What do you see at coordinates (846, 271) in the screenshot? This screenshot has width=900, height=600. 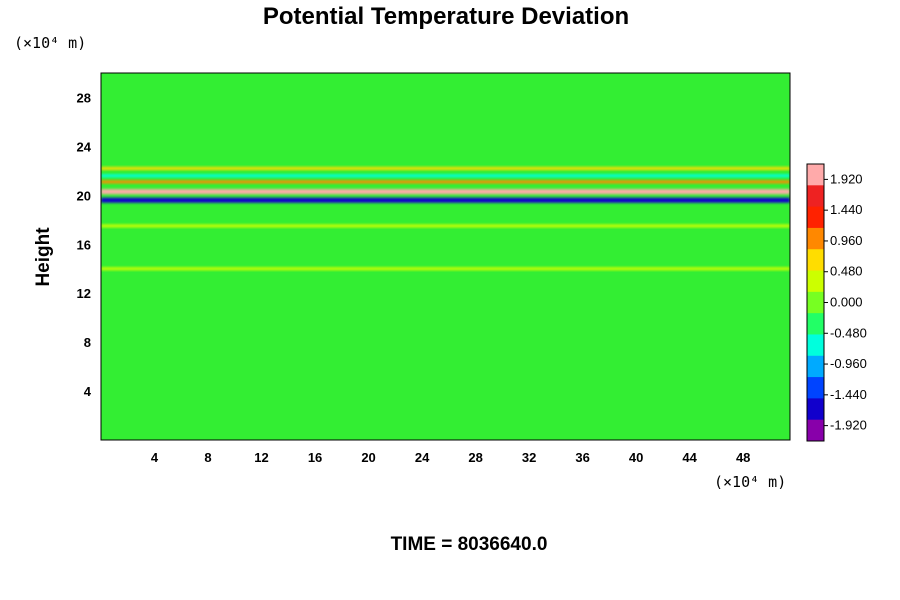 I see `colorbar-tick-label-3: 0.480` at bounding box center [846, 271].